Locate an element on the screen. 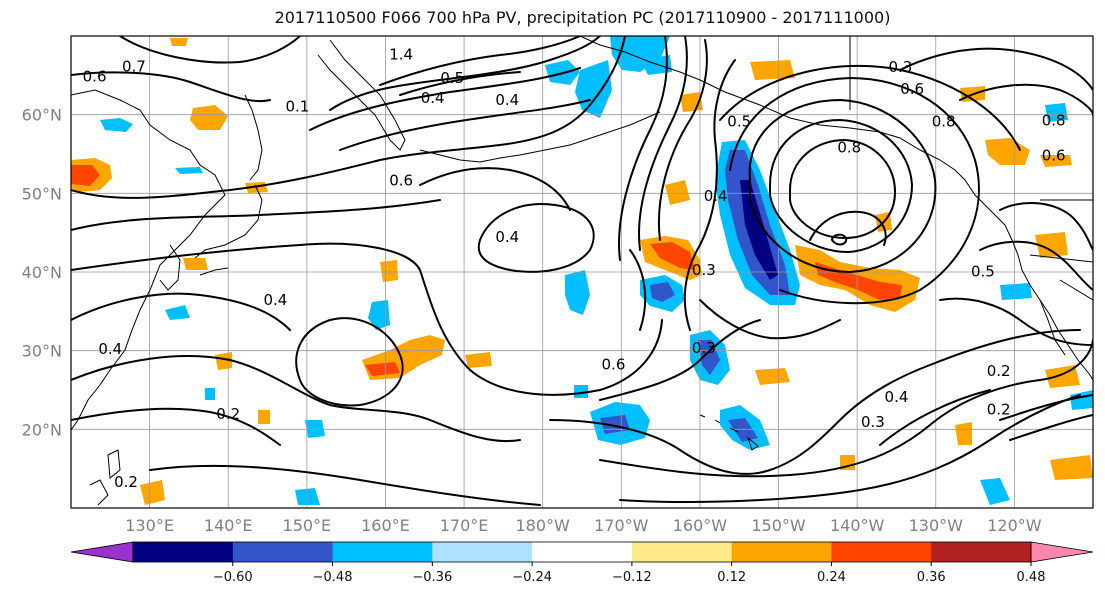  latitude-label: 20°N is located at coordinates (42, 429).